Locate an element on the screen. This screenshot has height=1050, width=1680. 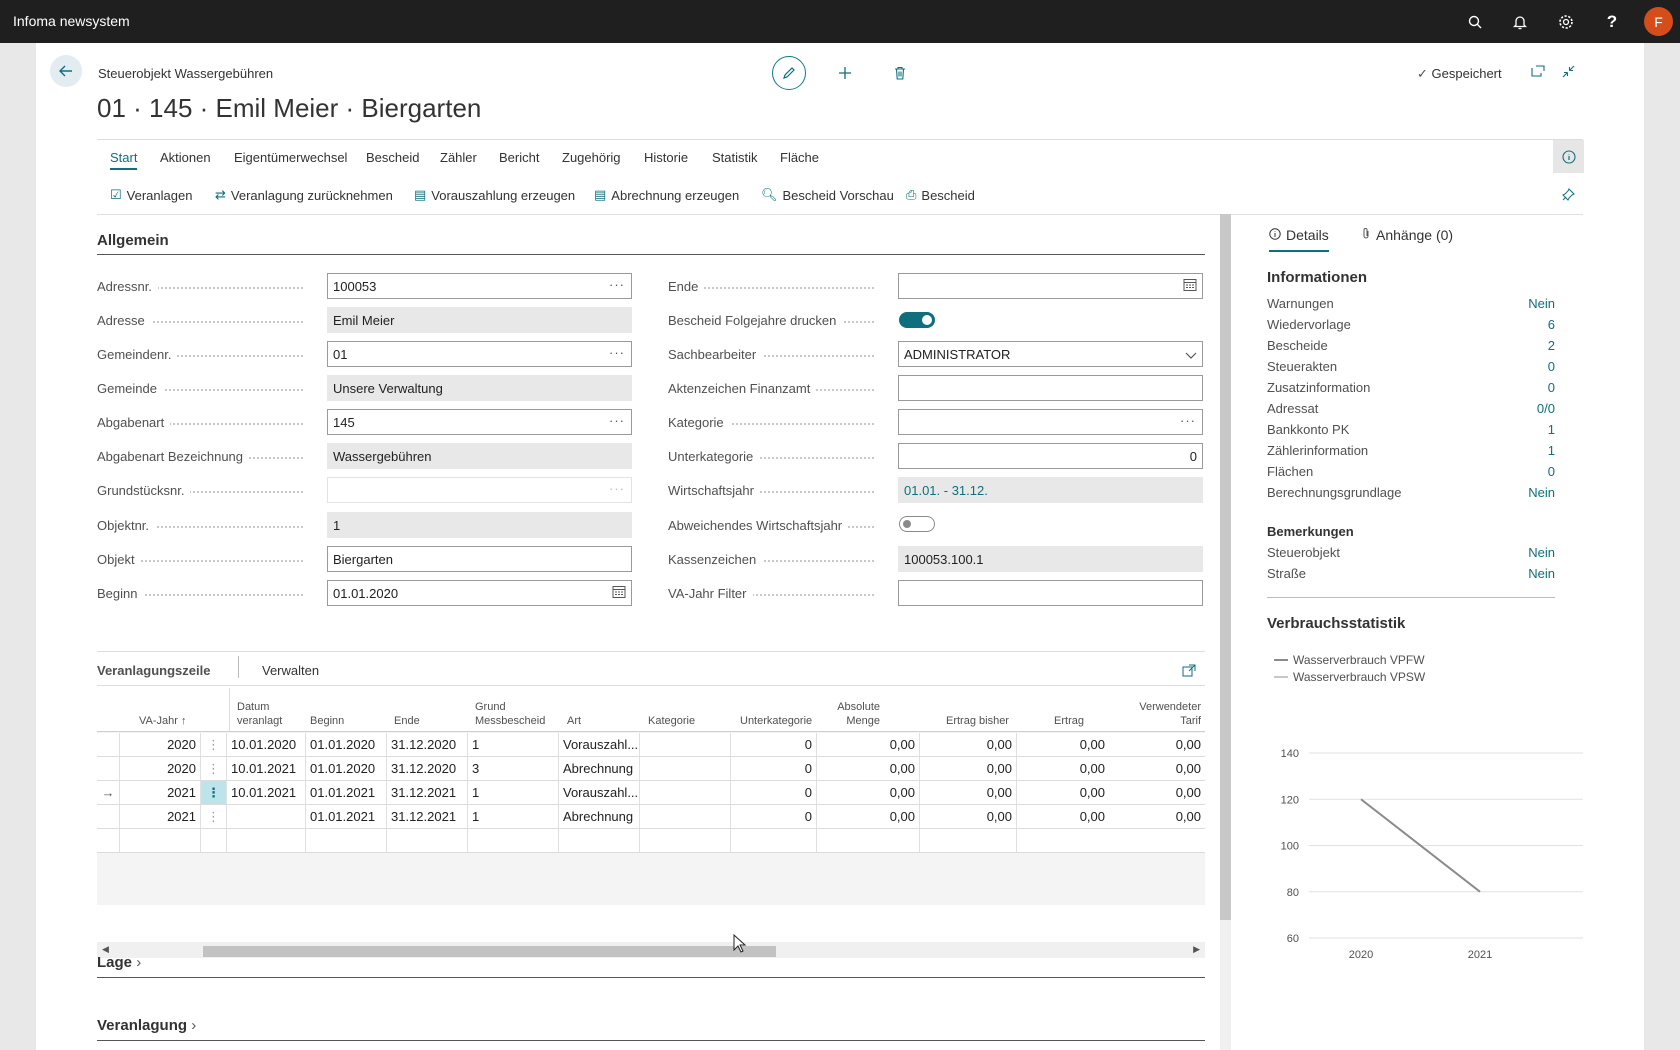
col-art: Art is located at coordinates (574, 721).